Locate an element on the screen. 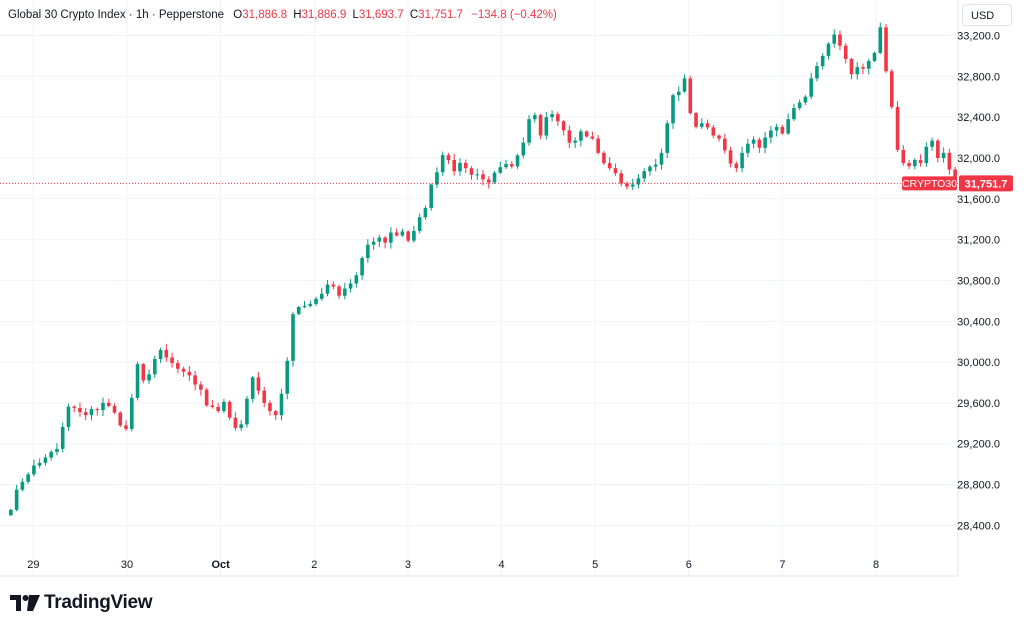 The width and height of the screenshot is (1024, 634). low-value: 31,693.7 is located at coordinates (381, 15).